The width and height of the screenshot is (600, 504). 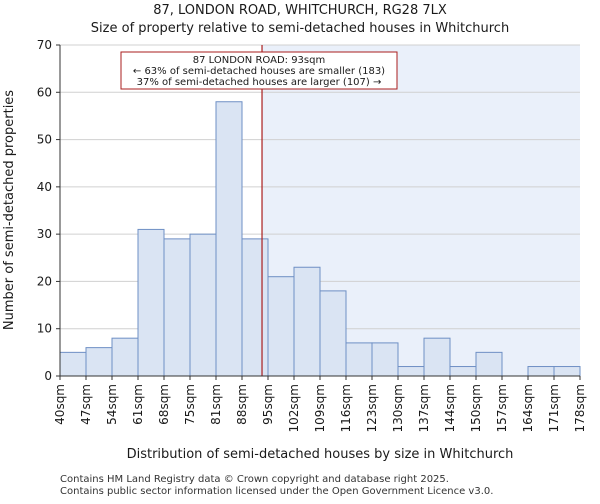 What do you see at coordinates (190, 404) in the screenshot?
I see `x-tick-label-75sqm: 75sqm` at bounding box center [190, 404].